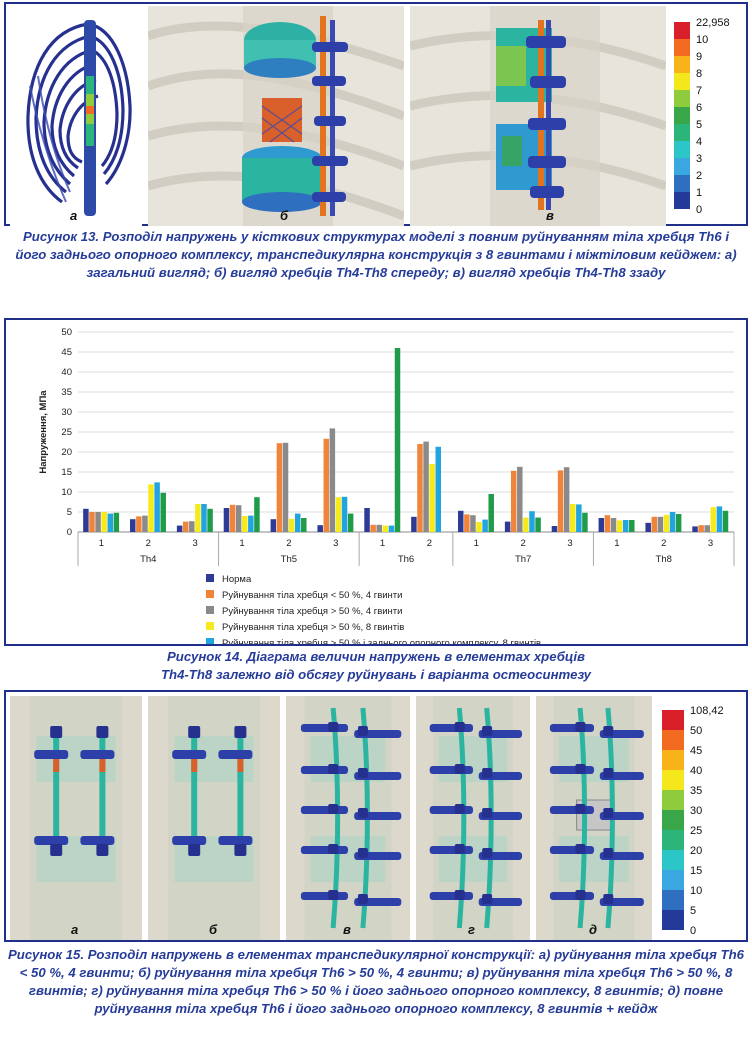 The image size is (752, 1043). I want to click on fig13-label-b: б, so click(284, 215).